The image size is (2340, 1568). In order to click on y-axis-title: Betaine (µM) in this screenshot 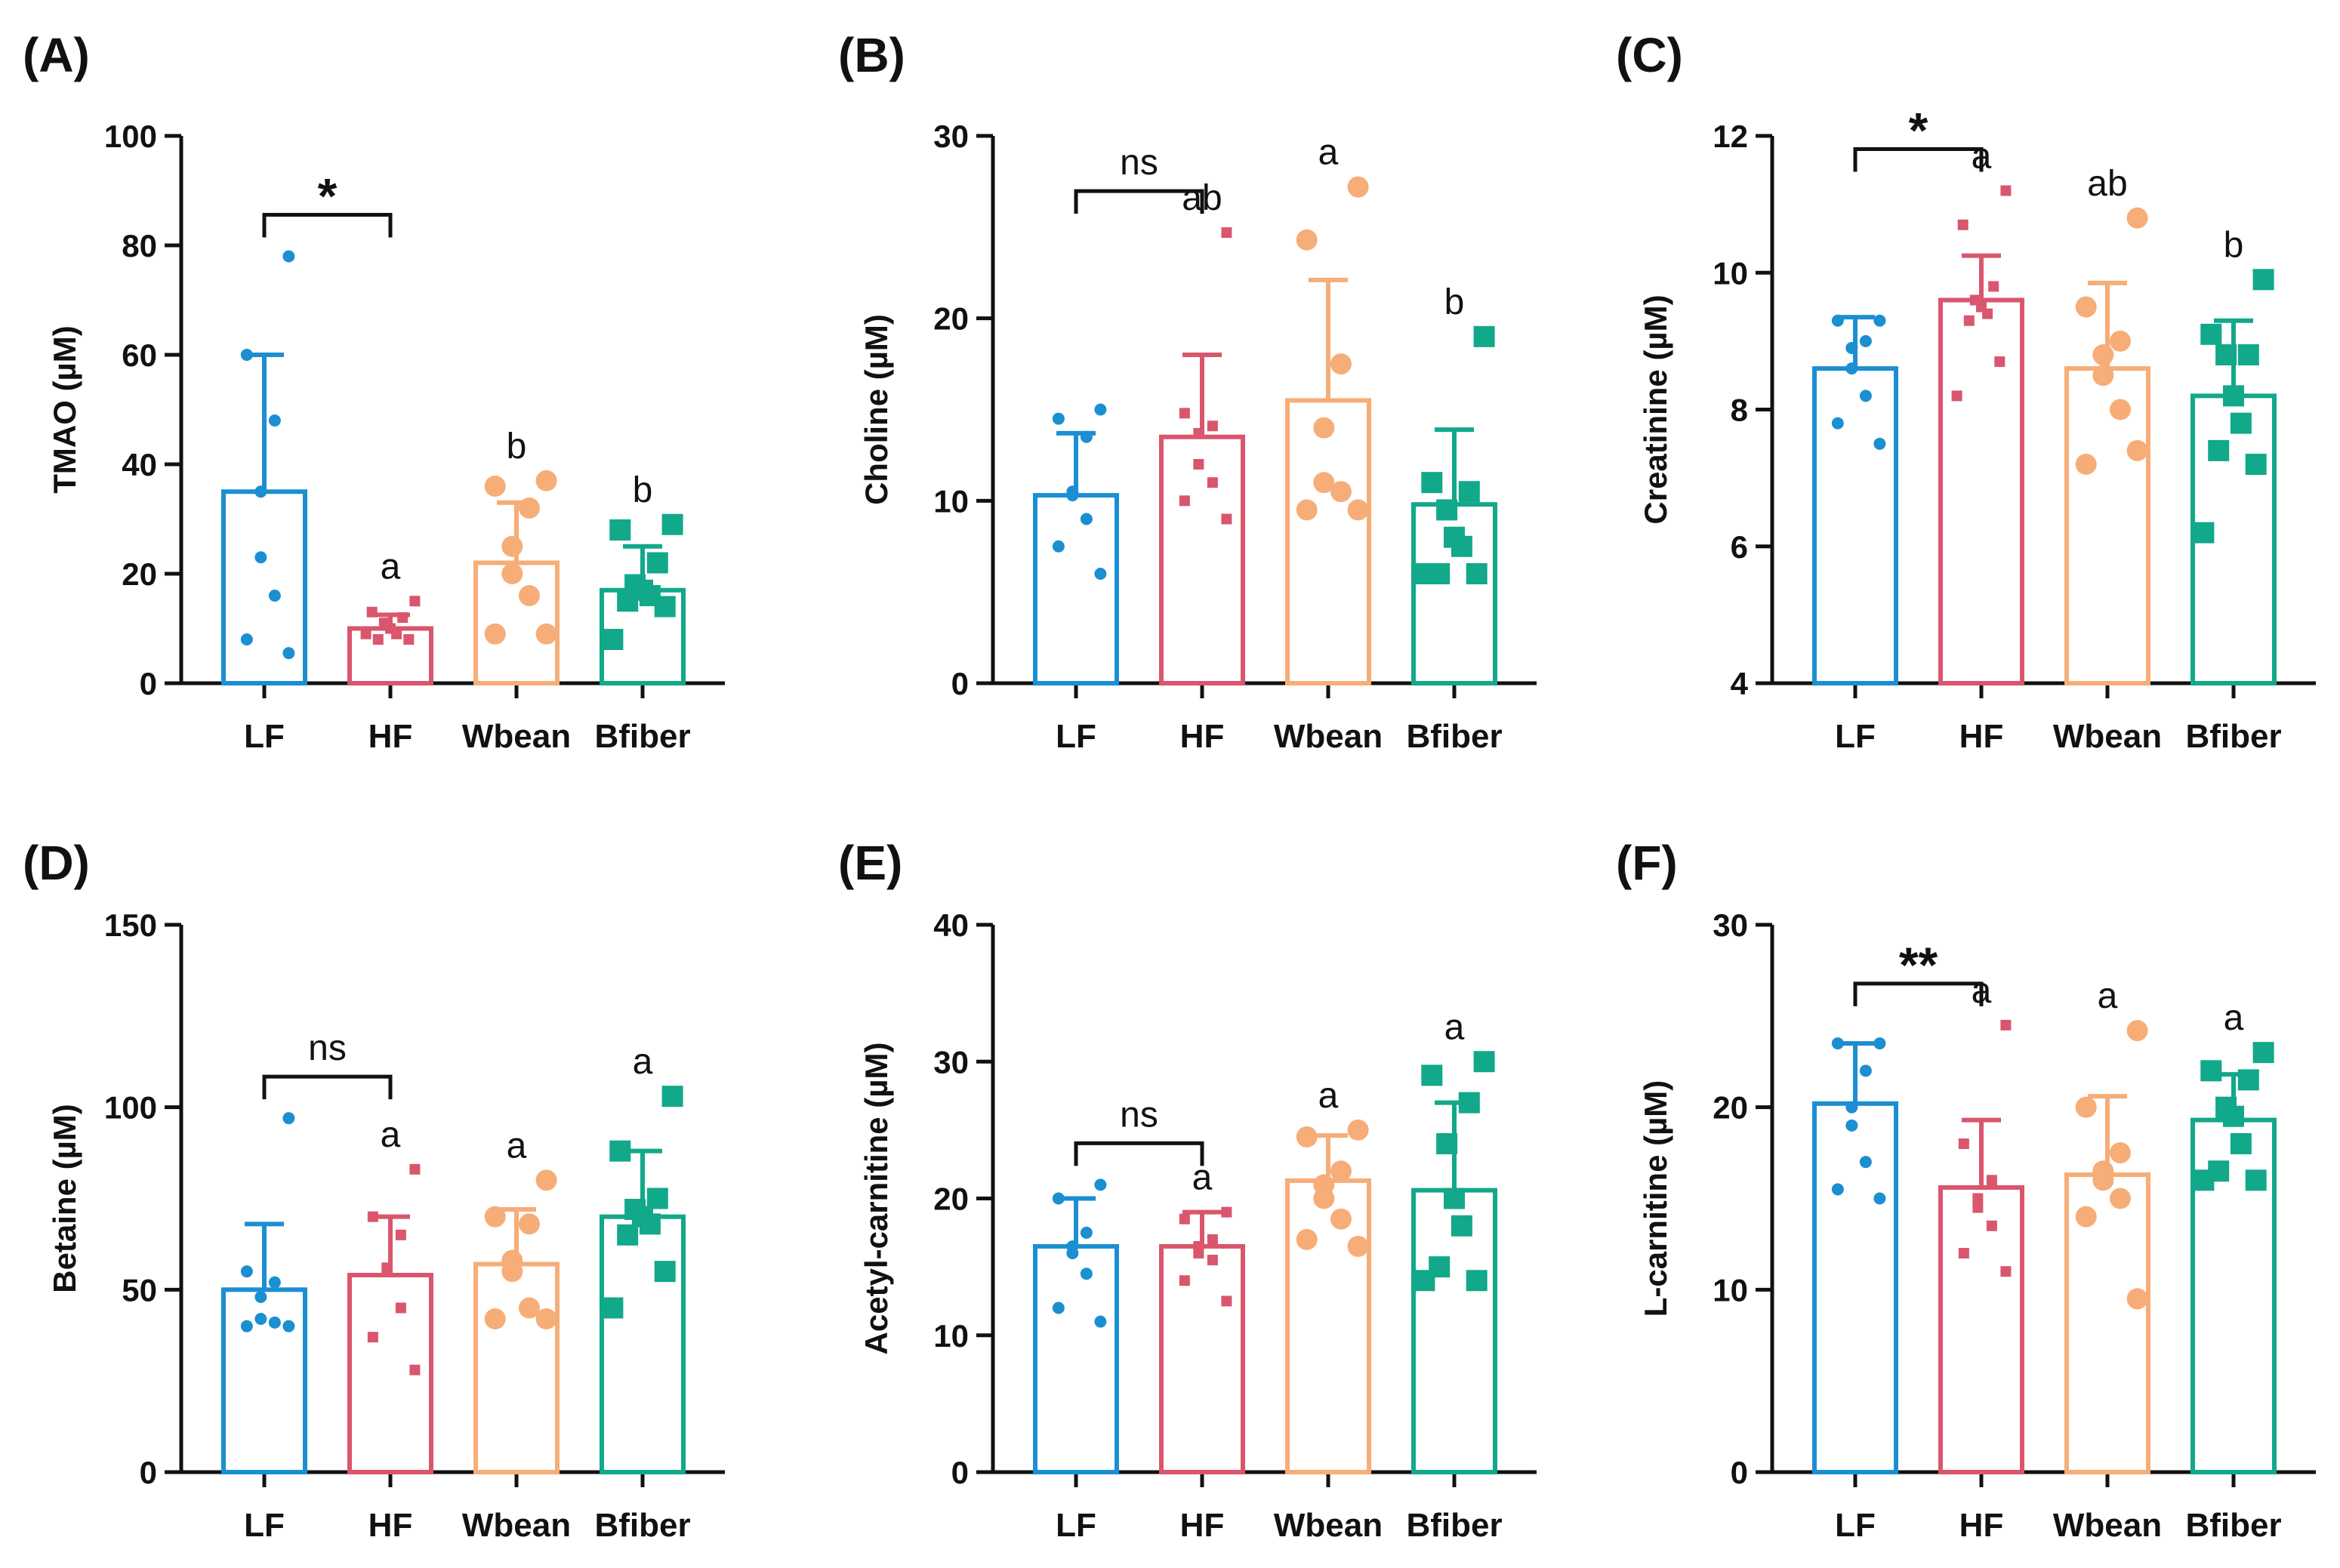, I will do `click(64, 1198)`.